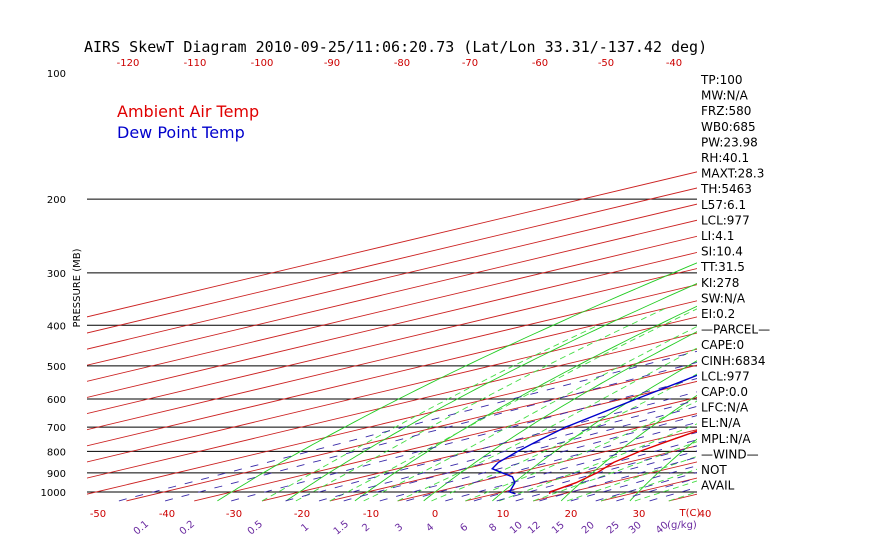 Image resolution: width=870 pixels, height=560 pixels. What do you see at coordinates (262, 63) in the screenshot?
I see `top-temp-label-2: -100` at bounding box center [262, 63].